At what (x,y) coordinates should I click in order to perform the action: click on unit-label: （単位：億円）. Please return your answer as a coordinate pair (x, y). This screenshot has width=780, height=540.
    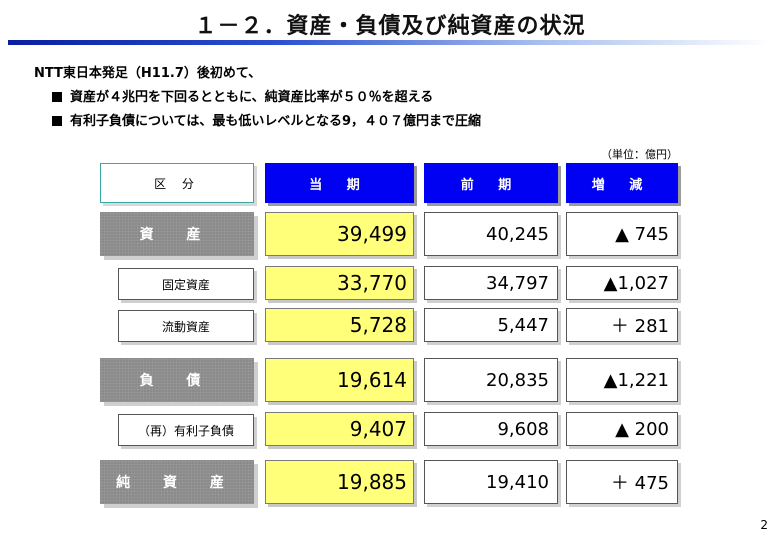
    Looking at the image, I should click on (639, 154).